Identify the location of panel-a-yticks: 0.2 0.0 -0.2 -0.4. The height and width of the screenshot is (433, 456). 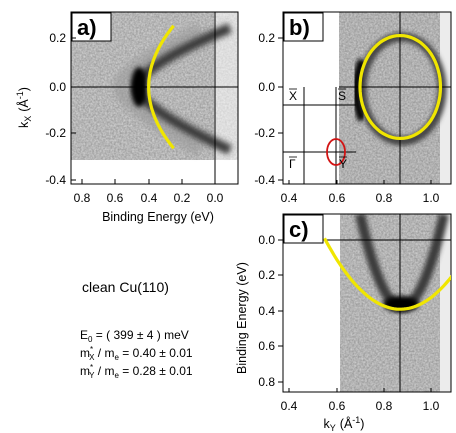
(60, 109).